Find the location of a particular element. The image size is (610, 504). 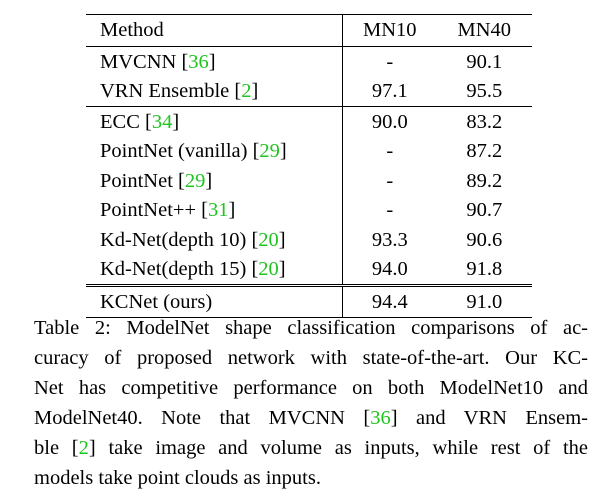

table-row: PointNet [29] - 89.2 is located at coordinates (309, 181).